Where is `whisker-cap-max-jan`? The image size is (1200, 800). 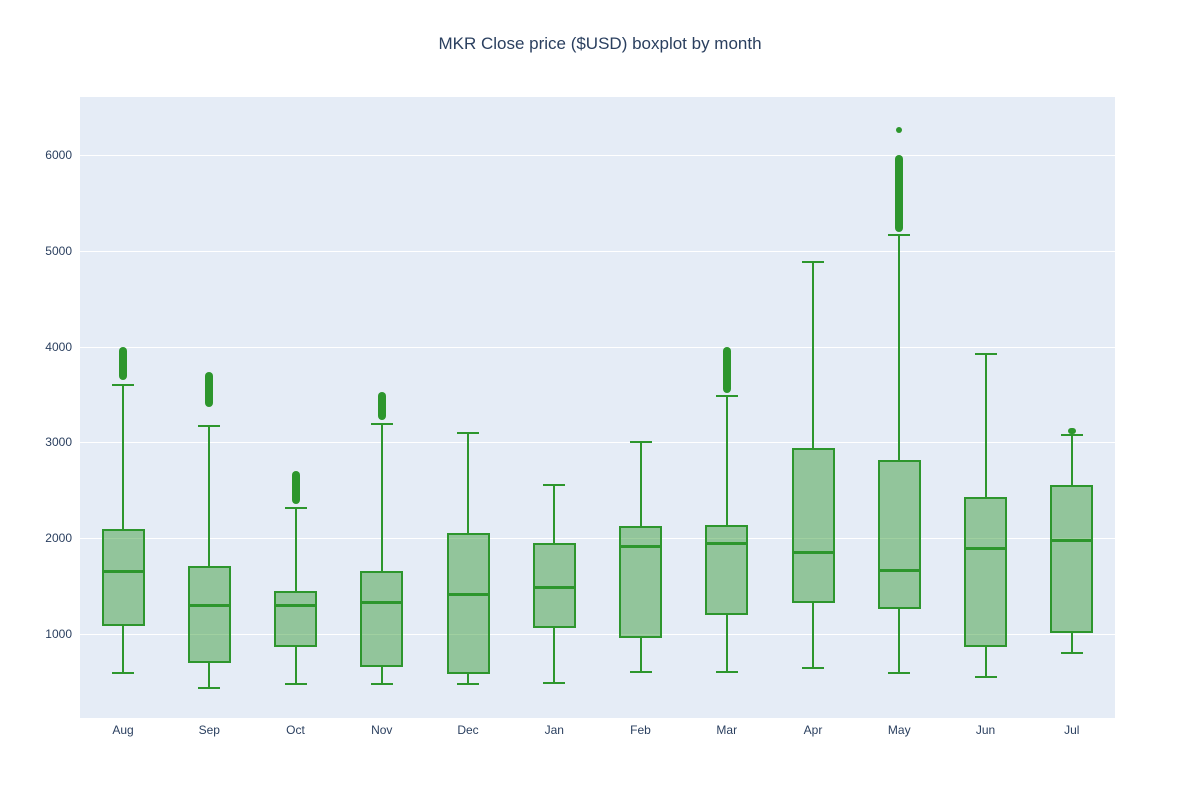 whisker-cap-max-jan is located at coordinates (554, 484).